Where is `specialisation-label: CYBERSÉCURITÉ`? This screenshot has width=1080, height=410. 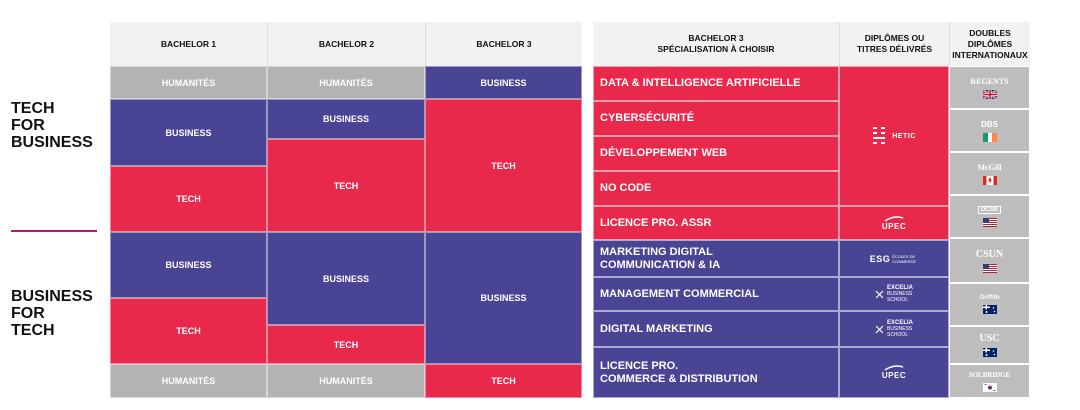
specialisation-label: CYBERSÉCURITÉ is located at coordinates (647, 118).